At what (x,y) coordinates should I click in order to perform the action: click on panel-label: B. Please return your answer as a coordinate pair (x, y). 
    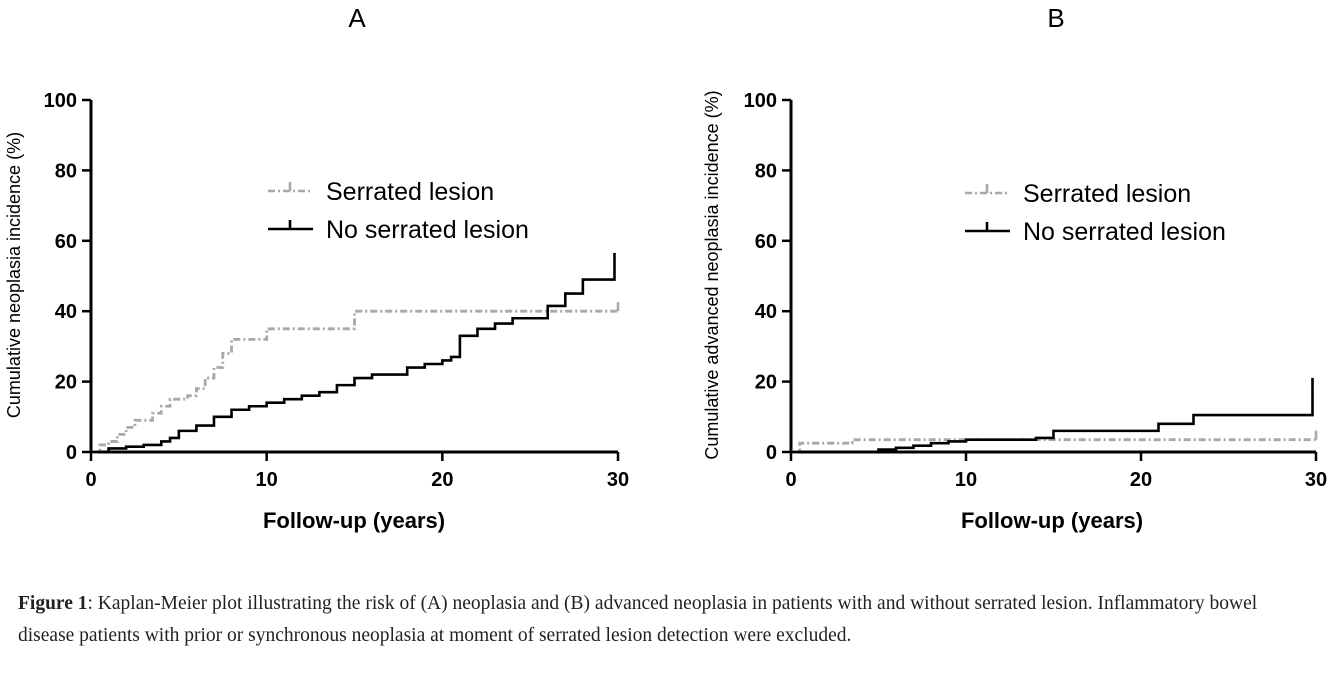
    Looking at the image, I should click on (1055, 18).